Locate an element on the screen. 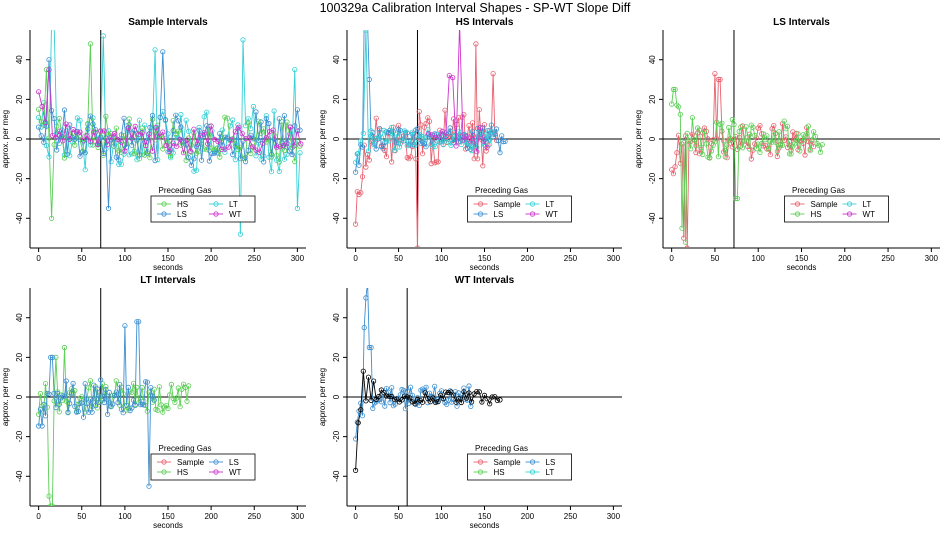 Image resolution: width=950 pixels, height=555 pixels. panel-title: LS Intervals is located at coordinates (801, 22).